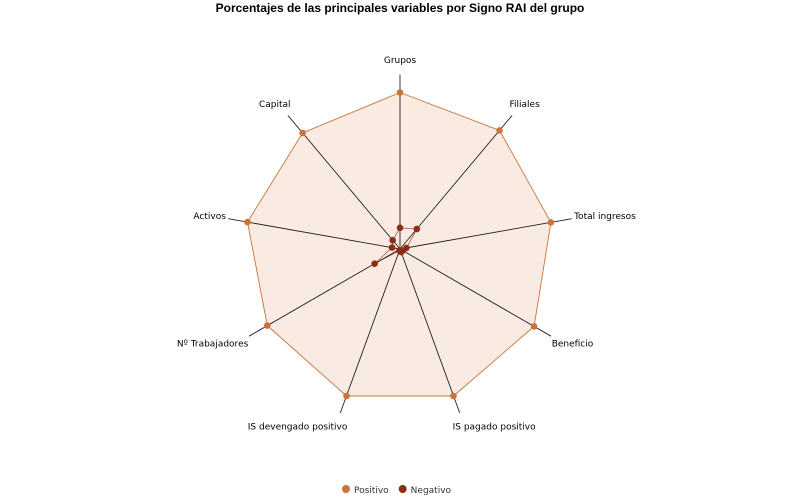 This screenshot has height=500, width=800. I want to click on axis-label-grupos: Grupos, so click(400, 61).